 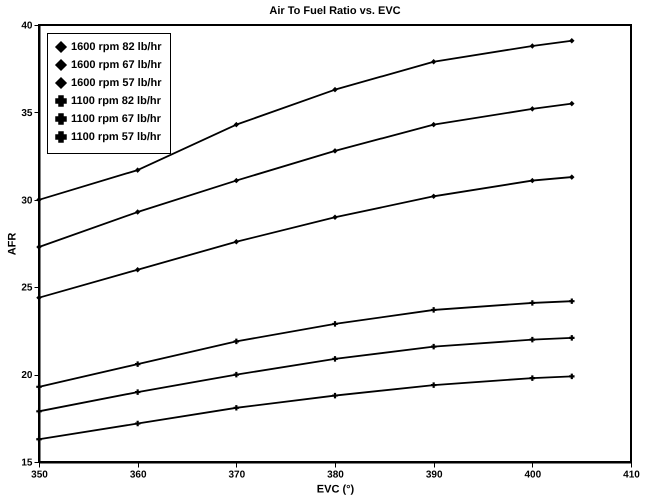 I want to click on x-tick-label: 360, so click(x=138, y=475).